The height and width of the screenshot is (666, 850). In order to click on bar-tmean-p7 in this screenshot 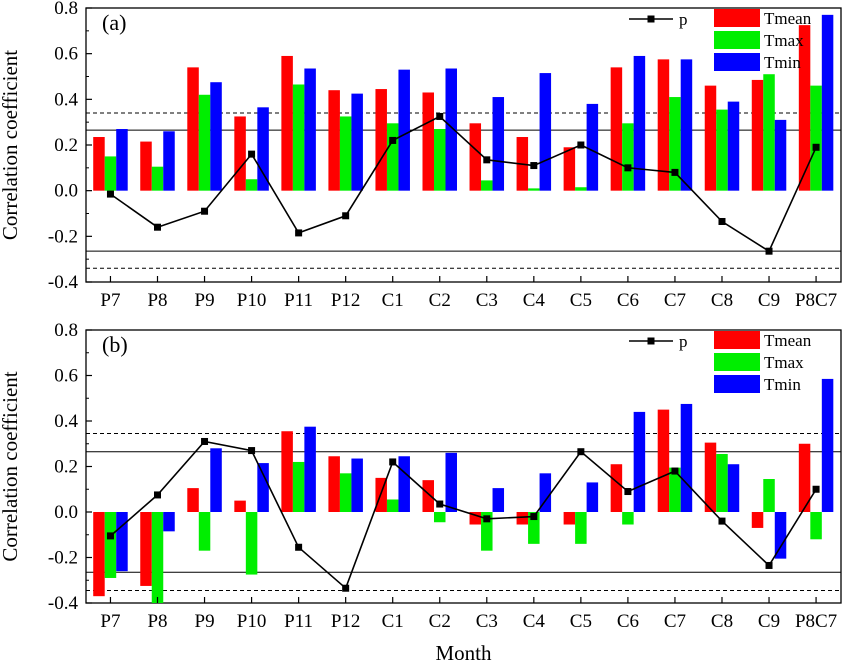, I will do `click(99, 554)`.